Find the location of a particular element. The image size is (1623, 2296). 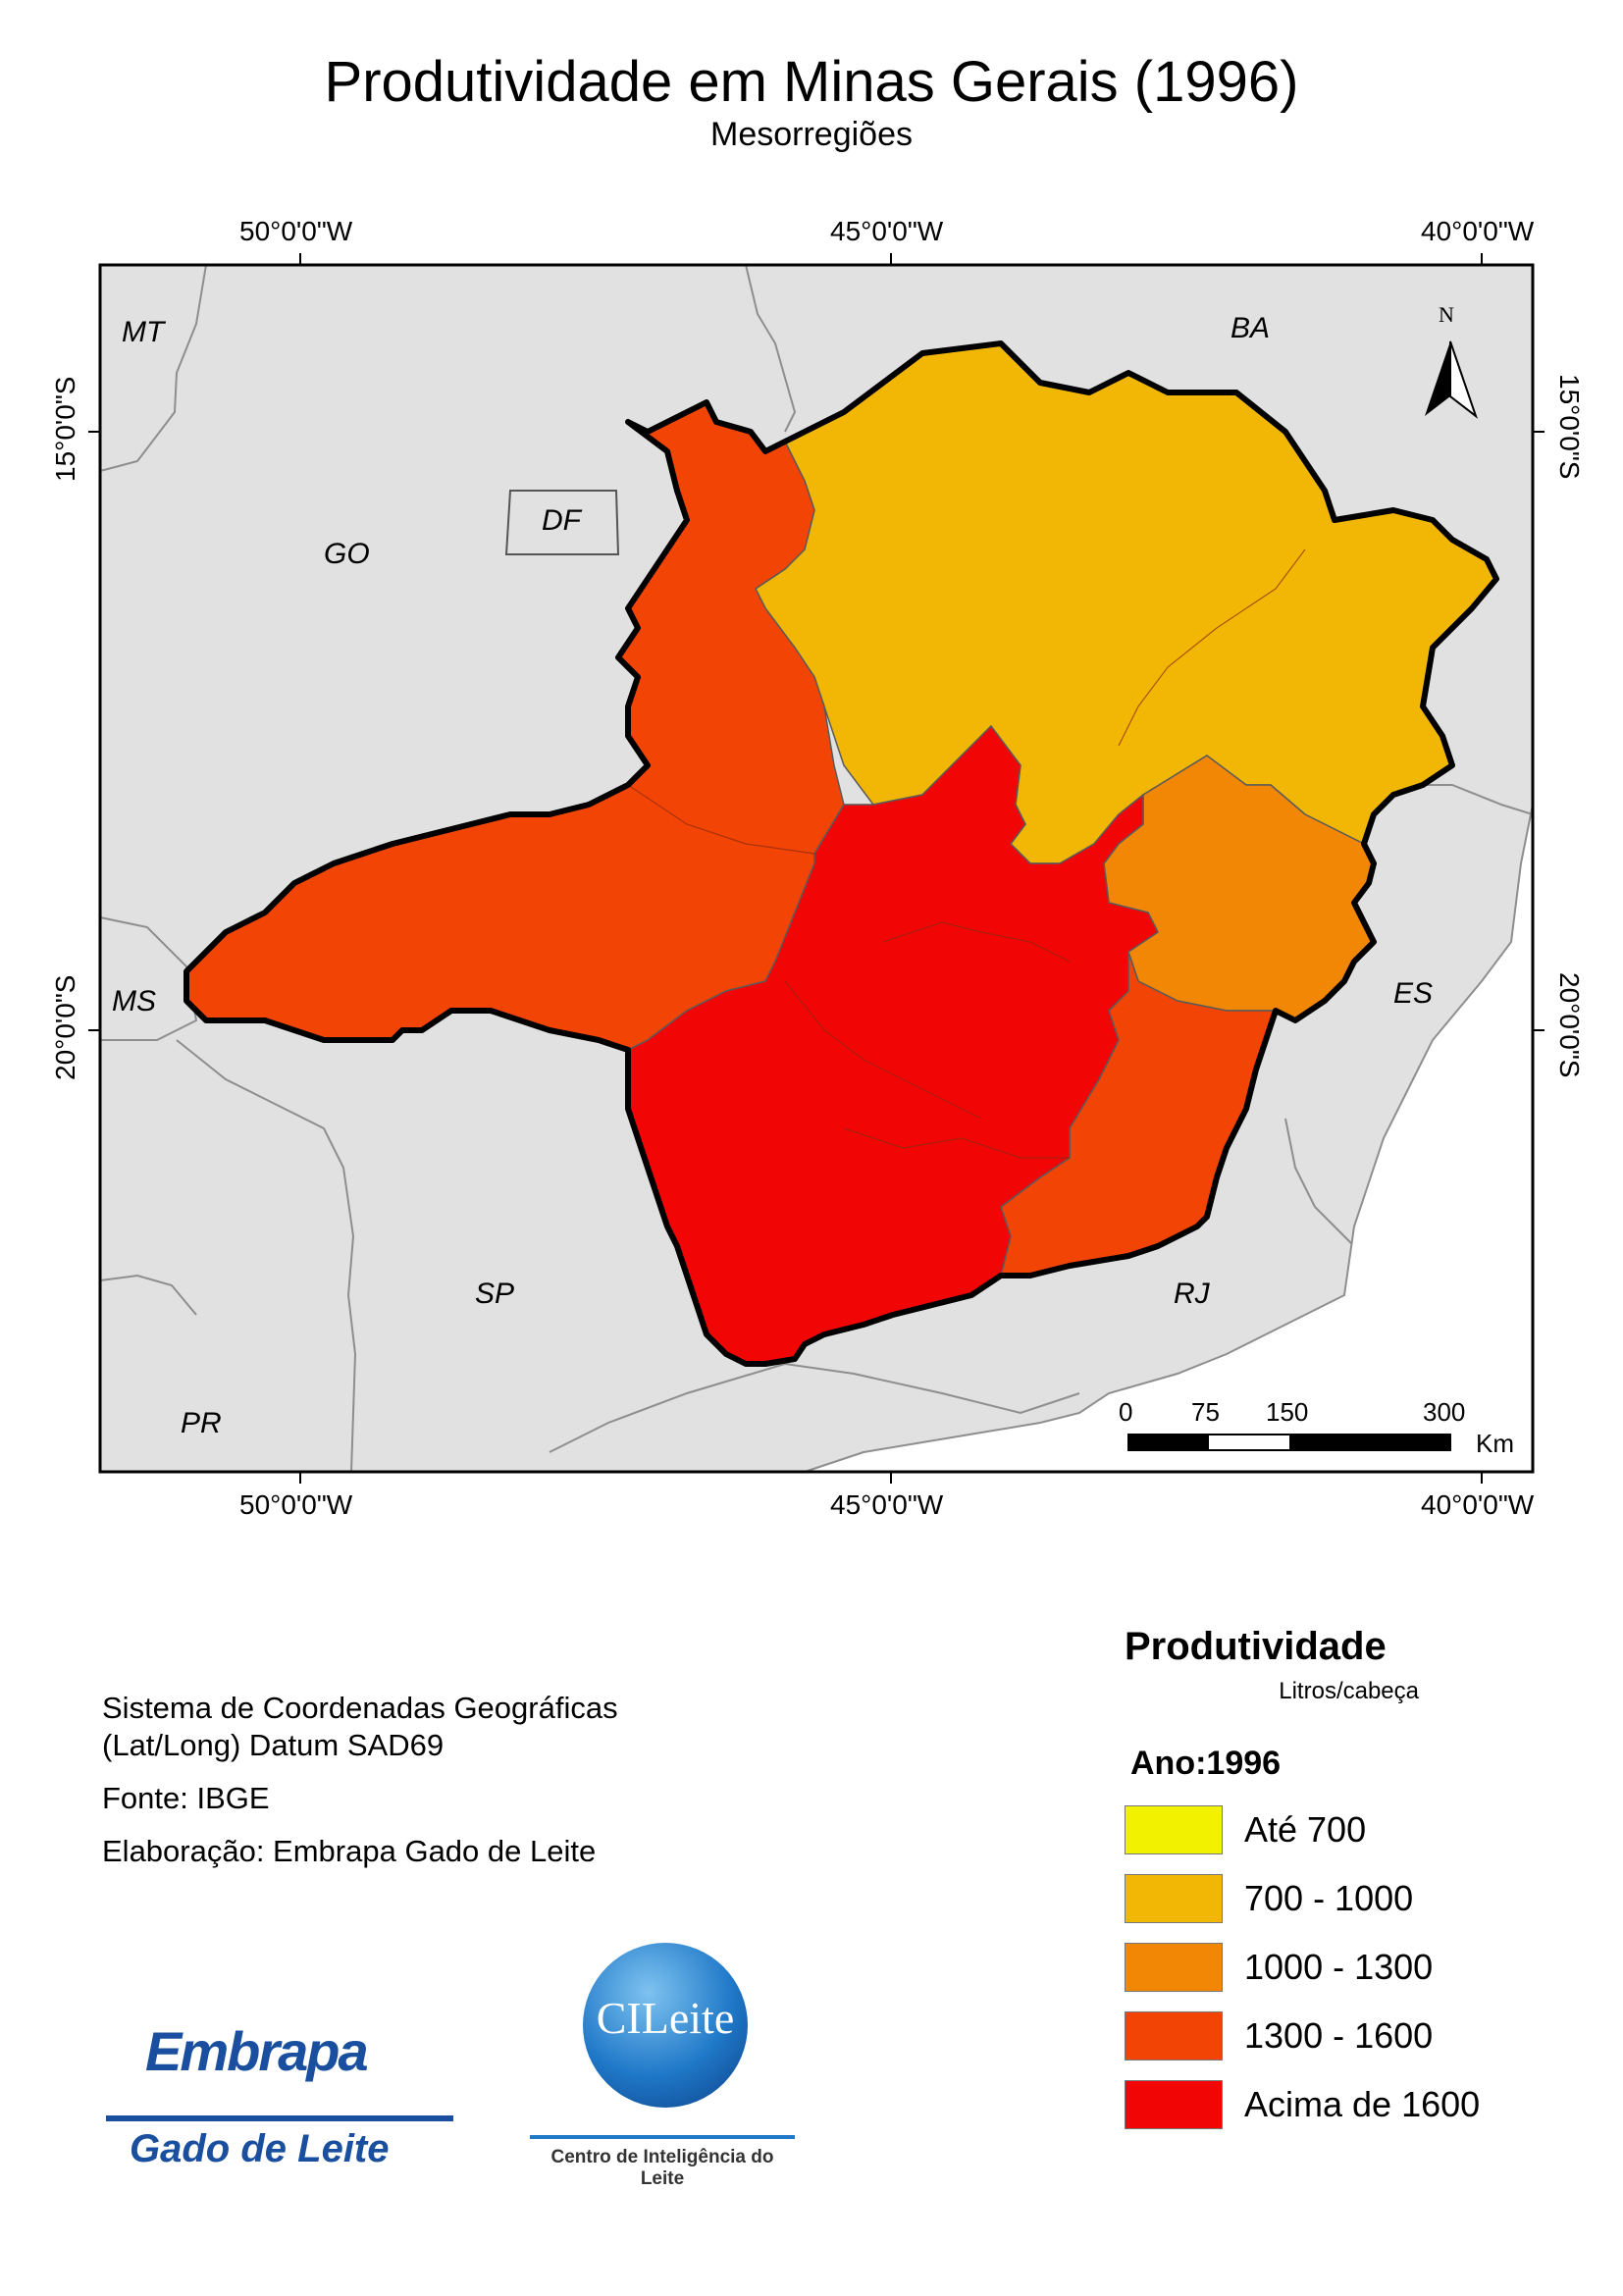

embrapa-logo-bar is located at coordinates (279, 2118).